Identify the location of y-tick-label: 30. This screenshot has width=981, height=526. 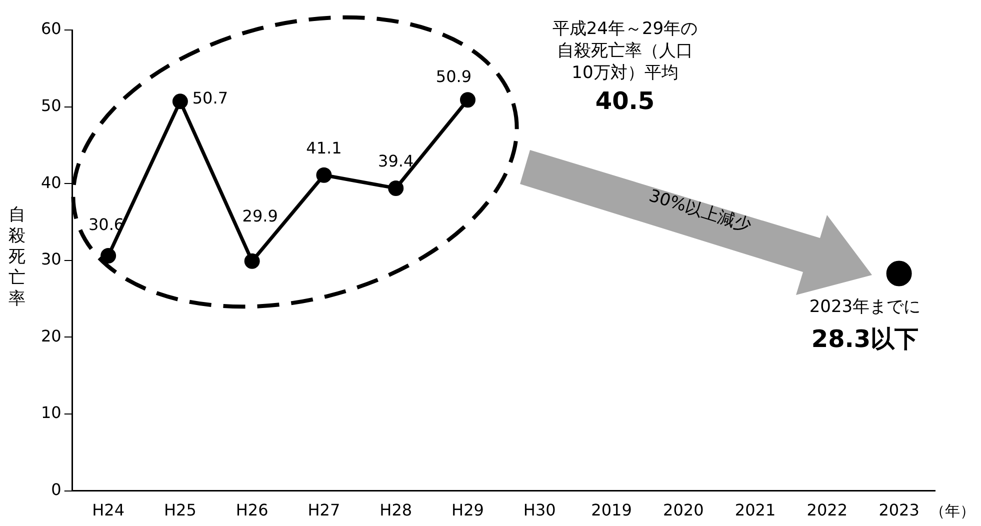
(51, 259).